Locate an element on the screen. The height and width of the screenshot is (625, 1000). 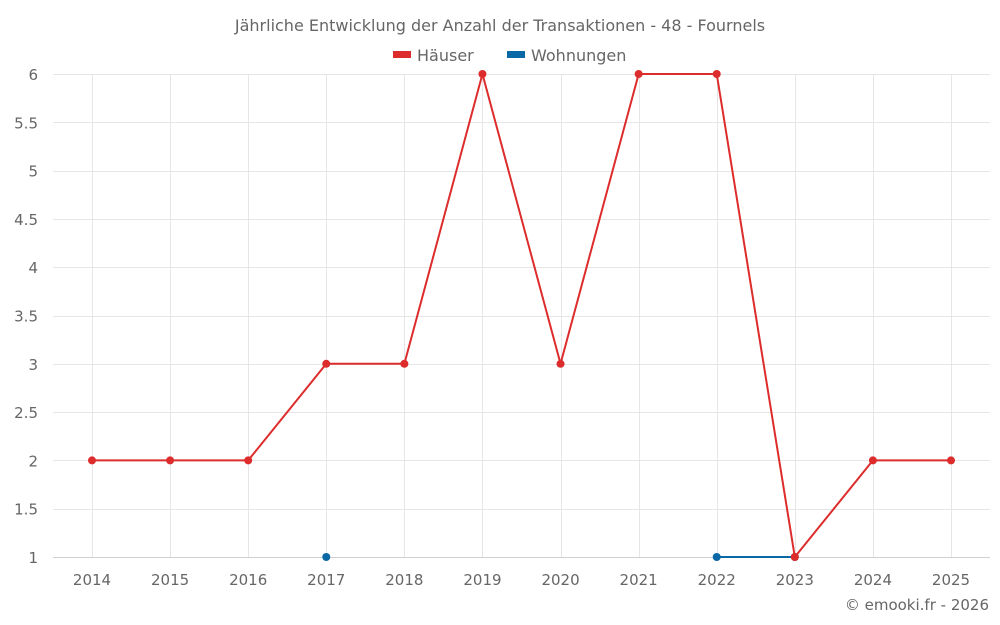
y-tick-label: 2.5 is located at coordinates (26, 413).